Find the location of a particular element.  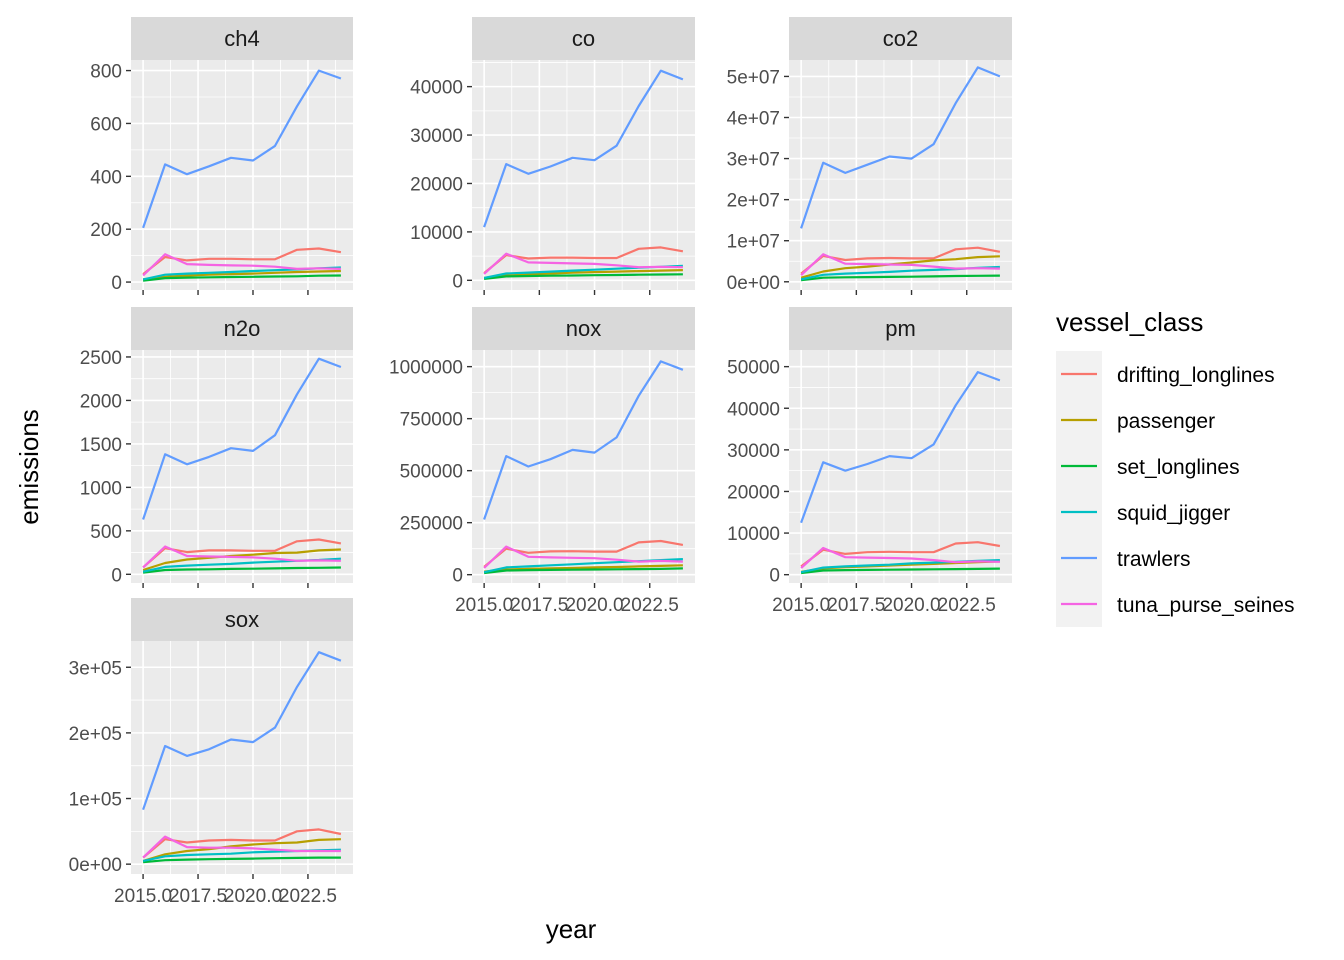

y-tick-label: 2e+05 is located at coordinates (95, 734).